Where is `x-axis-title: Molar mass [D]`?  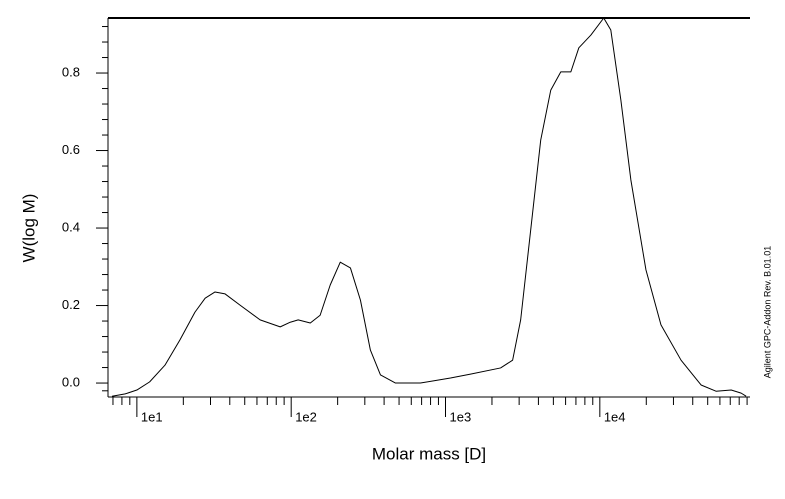
x-axis-title: Molar mass [D] is located at coordinates (429, 453).